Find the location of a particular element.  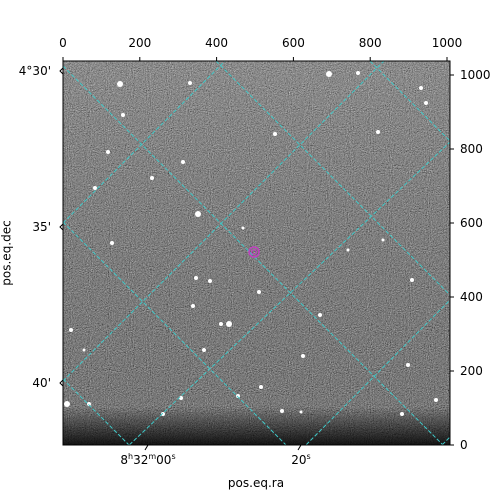

bottom-axis is located at coordinates (223, 447).